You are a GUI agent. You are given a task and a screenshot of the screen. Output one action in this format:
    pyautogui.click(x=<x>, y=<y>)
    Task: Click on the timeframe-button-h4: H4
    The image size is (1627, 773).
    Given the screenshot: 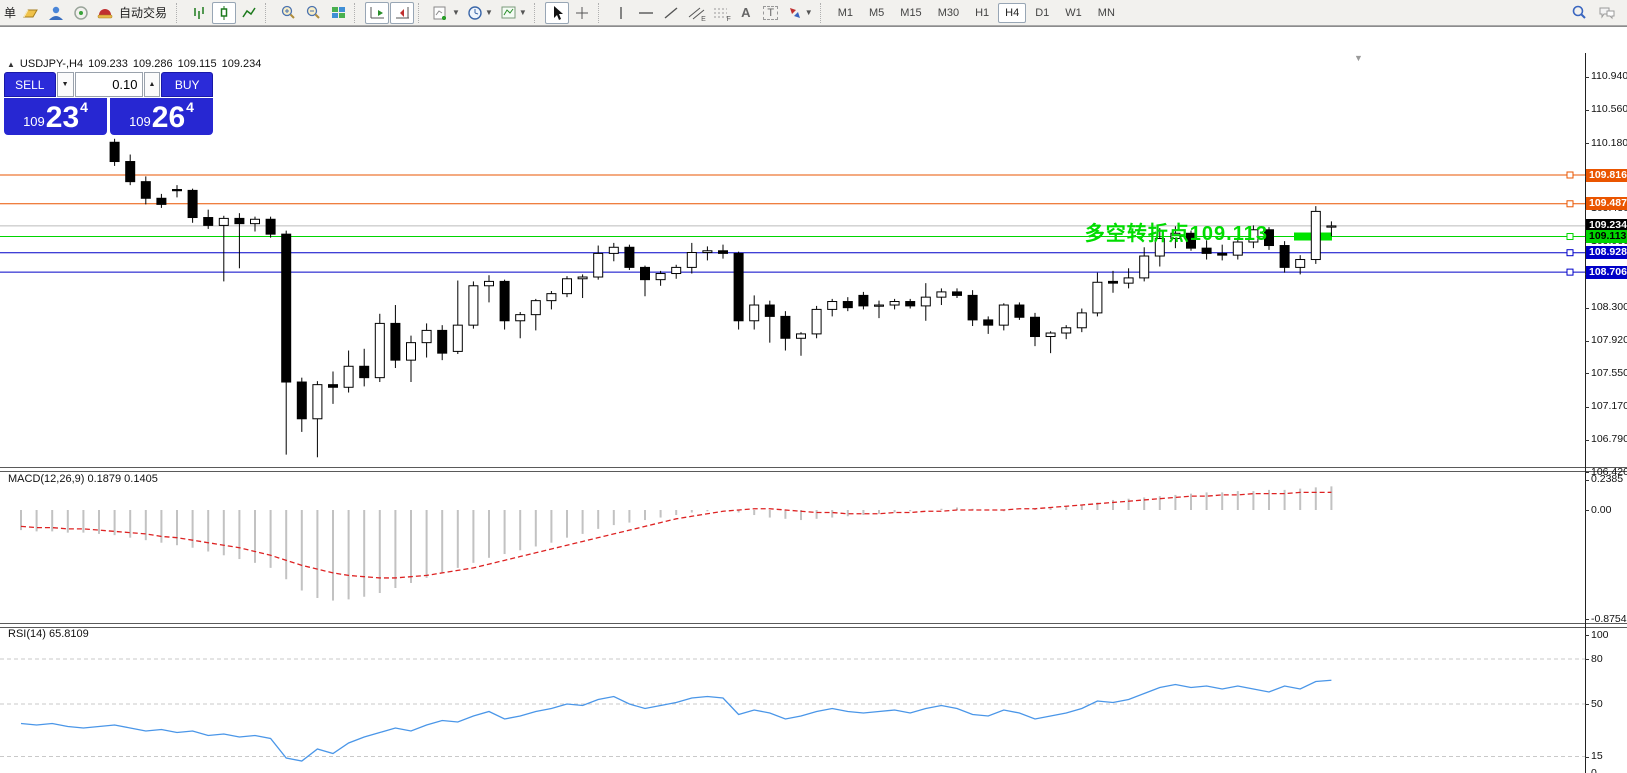 What is the action you would take?
    pyautogui.click(x=1012, y=12)
    